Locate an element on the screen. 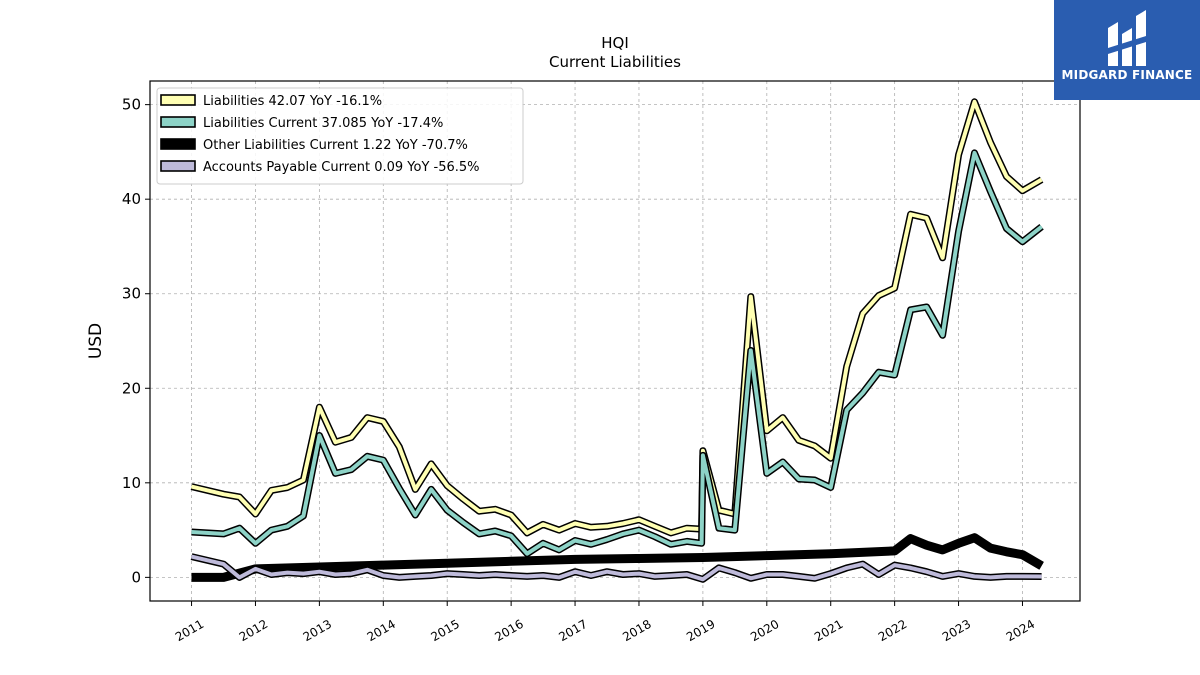  x-tick-label: 2024 is located at coordinates (1020, 630).